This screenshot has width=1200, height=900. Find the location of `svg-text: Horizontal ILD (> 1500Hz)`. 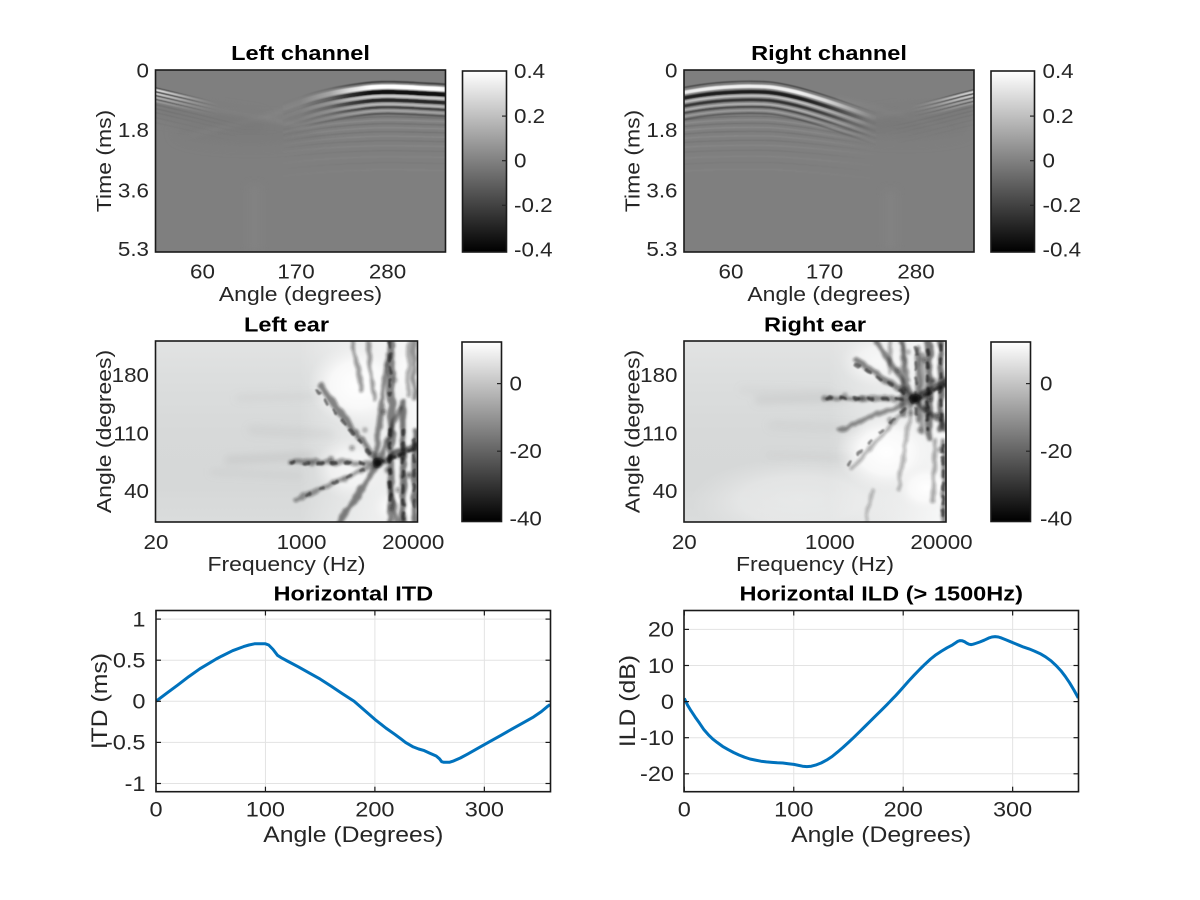

svg-text: Horizontal ILD (> 1500Hz) is located at coordinates (880, 593).